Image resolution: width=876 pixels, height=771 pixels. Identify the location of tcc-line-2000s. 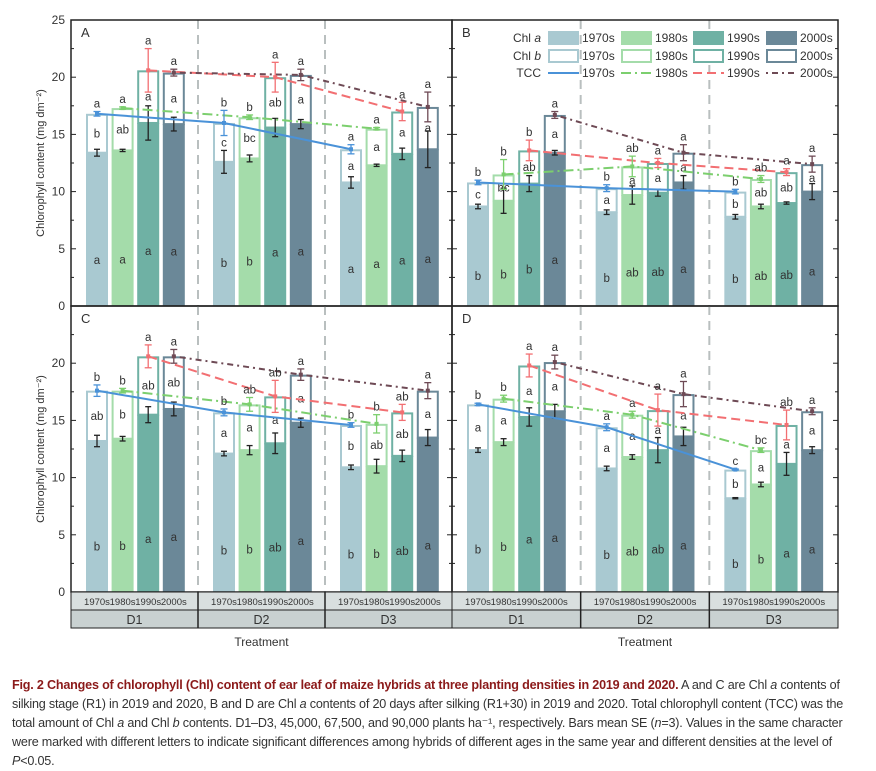
(683, 387).